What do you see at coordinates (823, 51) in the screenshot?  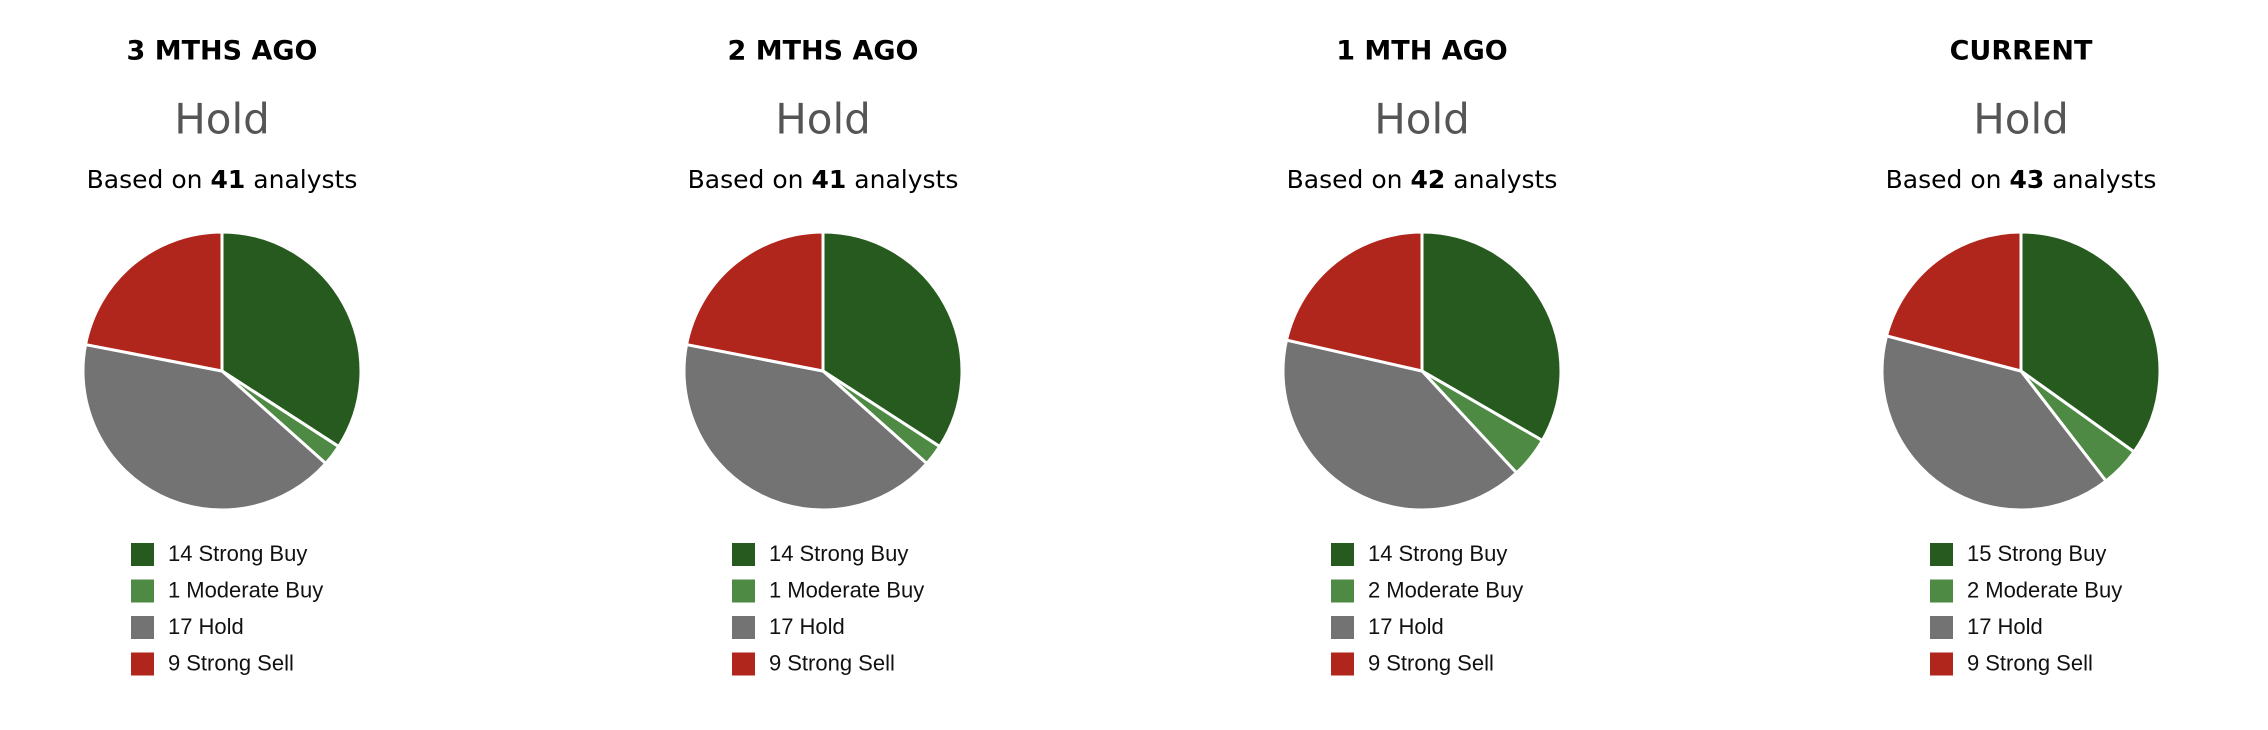 I see `panel-title: 2 MTHS AGO` at bounding box center [823, 51].